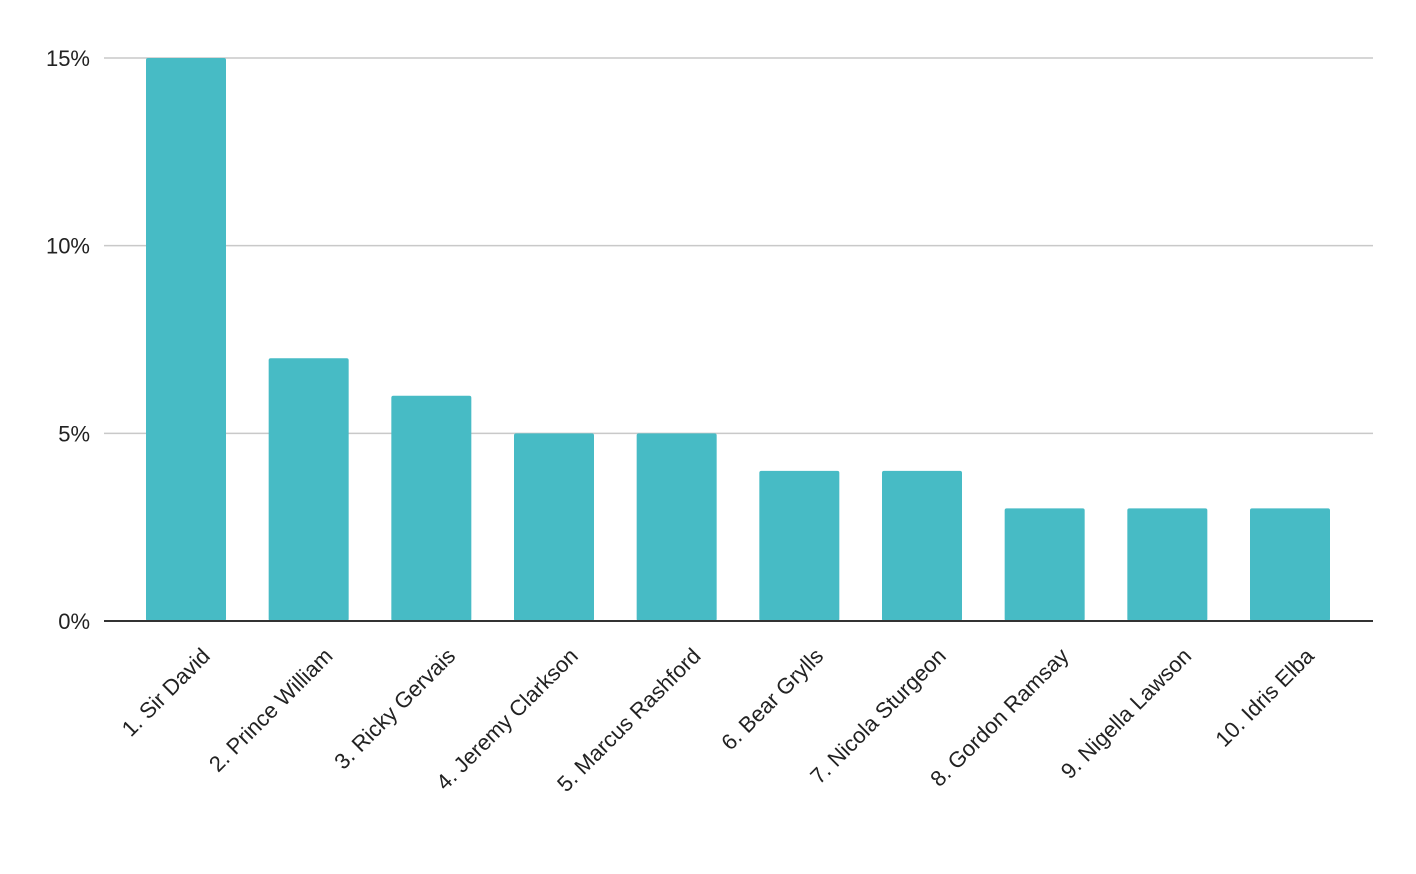 The image size is (1416, 874). I want to click on y-tick-label: 10%, so click(68, 246).